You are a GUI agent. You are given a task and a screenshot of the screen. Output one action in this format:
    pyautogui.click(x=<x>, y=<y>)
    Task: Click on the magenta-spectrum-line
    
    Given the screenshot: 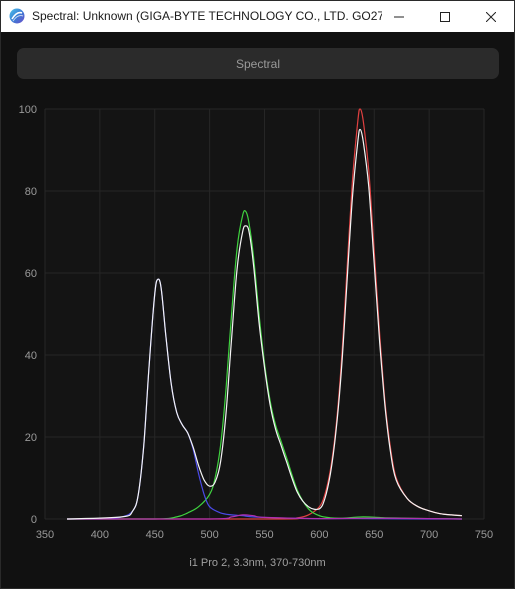 What is the action you would take?
    pyautogui.click(x=264, y=517)
    